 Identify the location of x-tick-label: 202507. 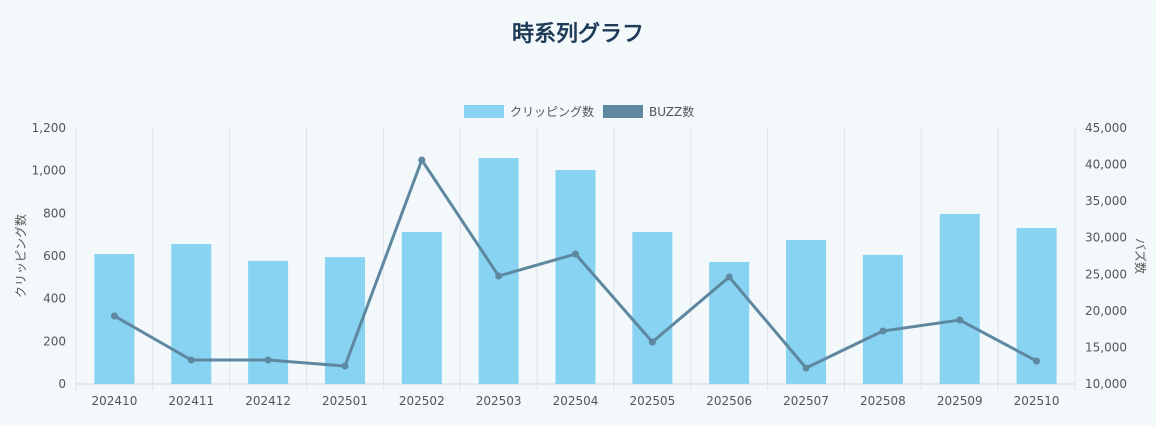
(806, 401).